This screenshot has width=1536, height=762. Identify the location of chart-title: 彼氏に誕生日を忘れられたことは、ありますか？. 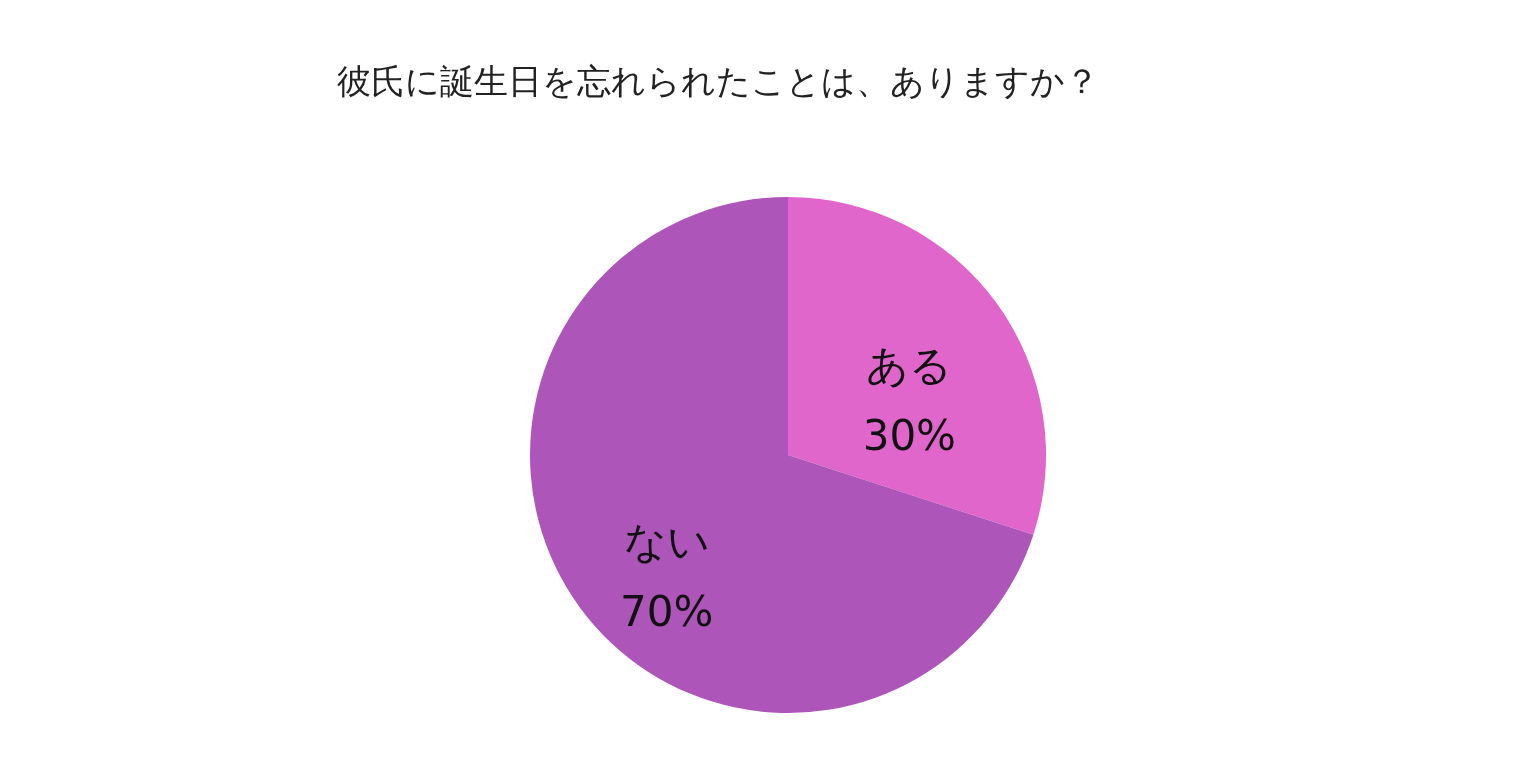
(718, 81).